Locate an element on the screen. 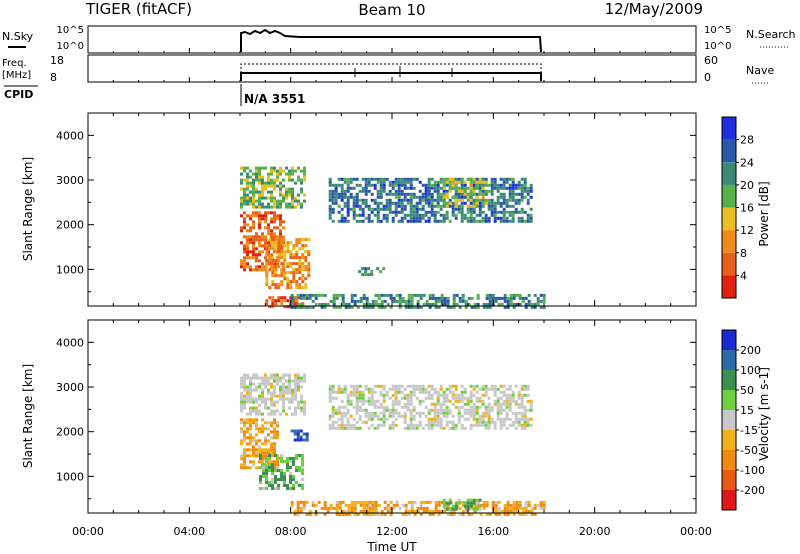 The image size is (800, 554). velocity-colorbar-tick-label: 200 is located at coordinates (750, 350).